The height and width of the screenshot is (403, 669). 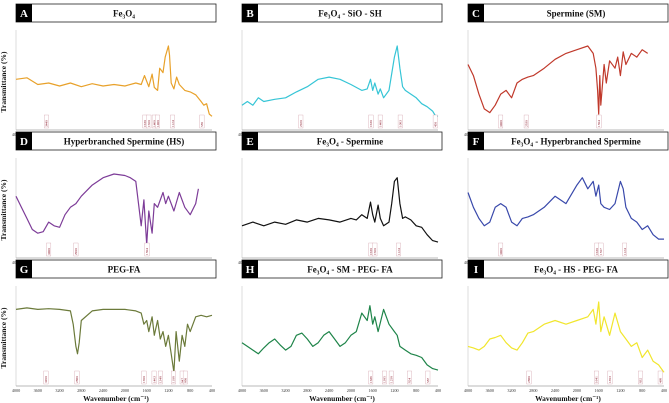 I want to click on peak-label: 3440, so click(x=47, y=123).